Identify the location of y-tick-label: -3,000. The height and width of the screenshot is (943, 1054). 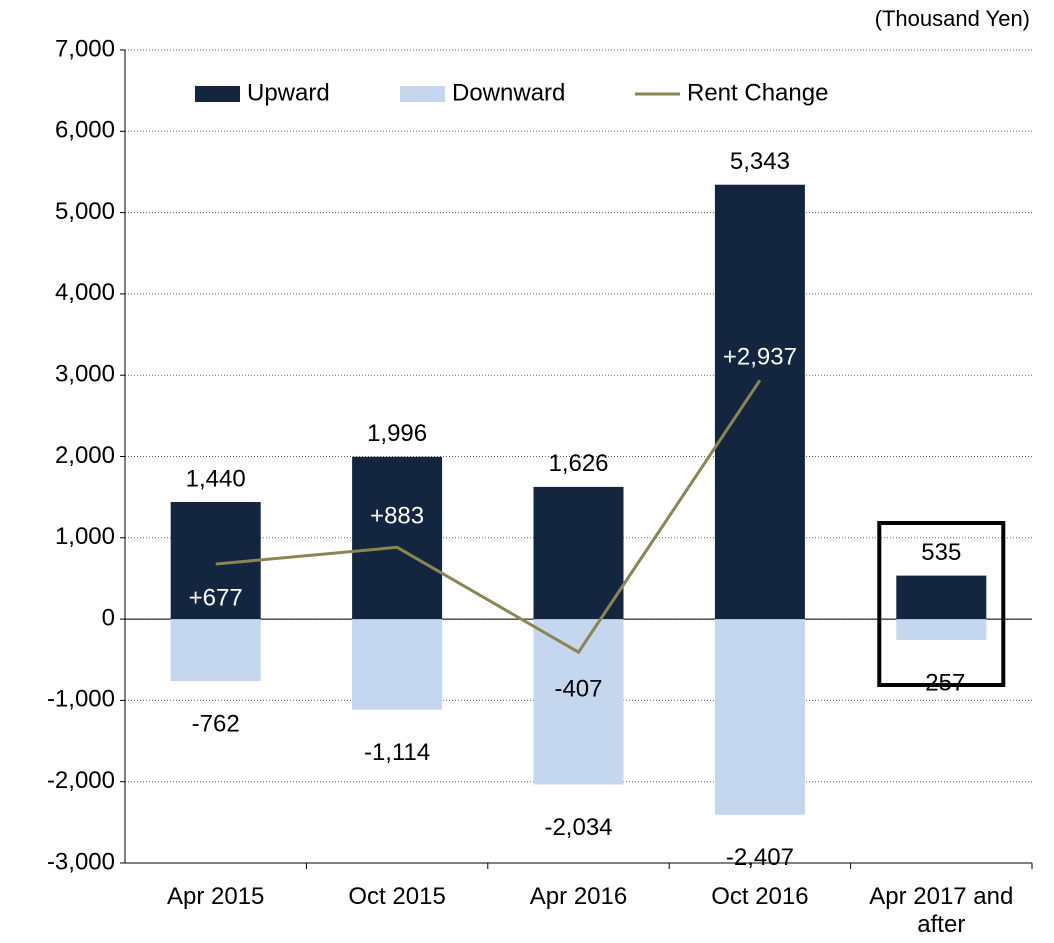
(81, 861).